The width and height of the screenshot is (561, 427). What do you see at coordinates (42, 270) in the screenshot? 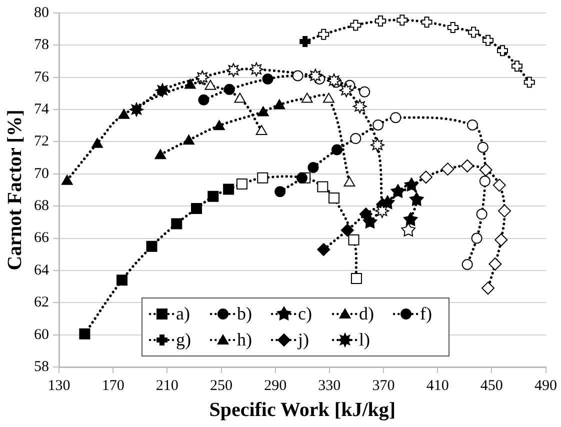
I see `y-tick-label: 64` at bounding box center [42, 270].